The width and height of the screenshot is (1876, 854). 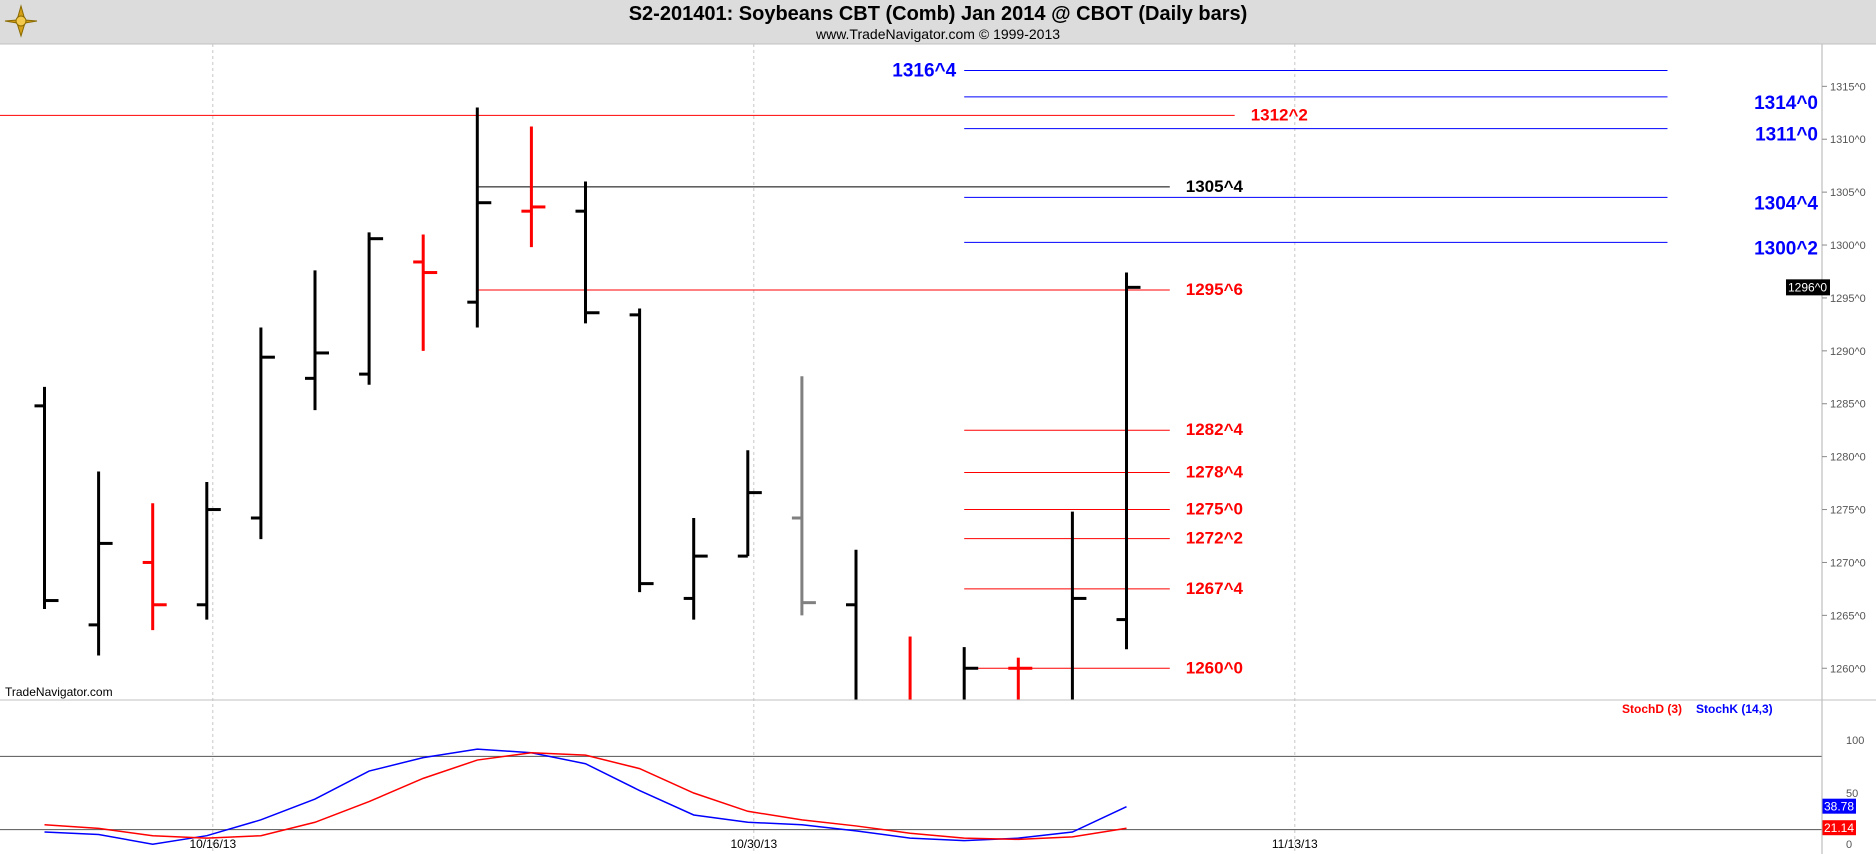 What do you see at coordinates (1215, 472) in the screenshot?
I see `level-label: 1278^4` at bounding box center [1215, 472].